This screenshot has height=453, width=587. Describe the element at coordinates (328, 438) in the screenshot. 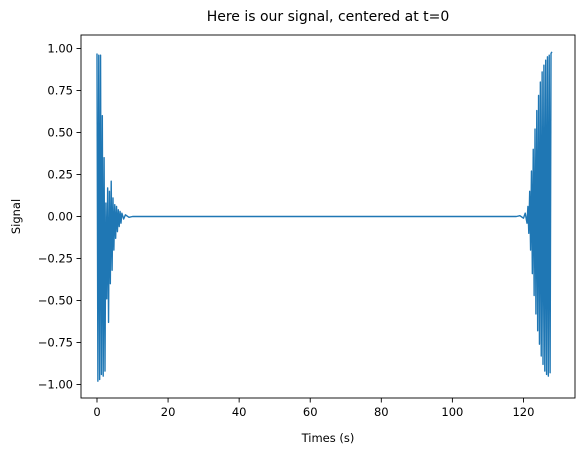

I see `x-axis-label: Times (s)` at that location.